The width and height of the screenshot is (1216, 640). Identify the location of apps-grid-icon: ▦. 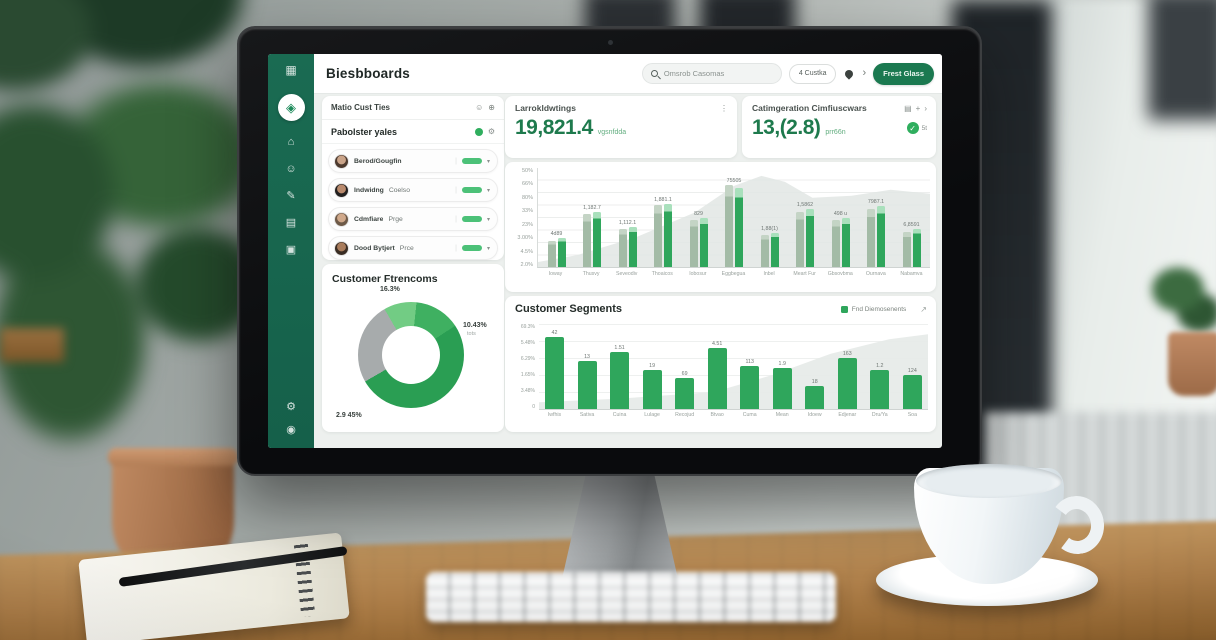
(291, 70).